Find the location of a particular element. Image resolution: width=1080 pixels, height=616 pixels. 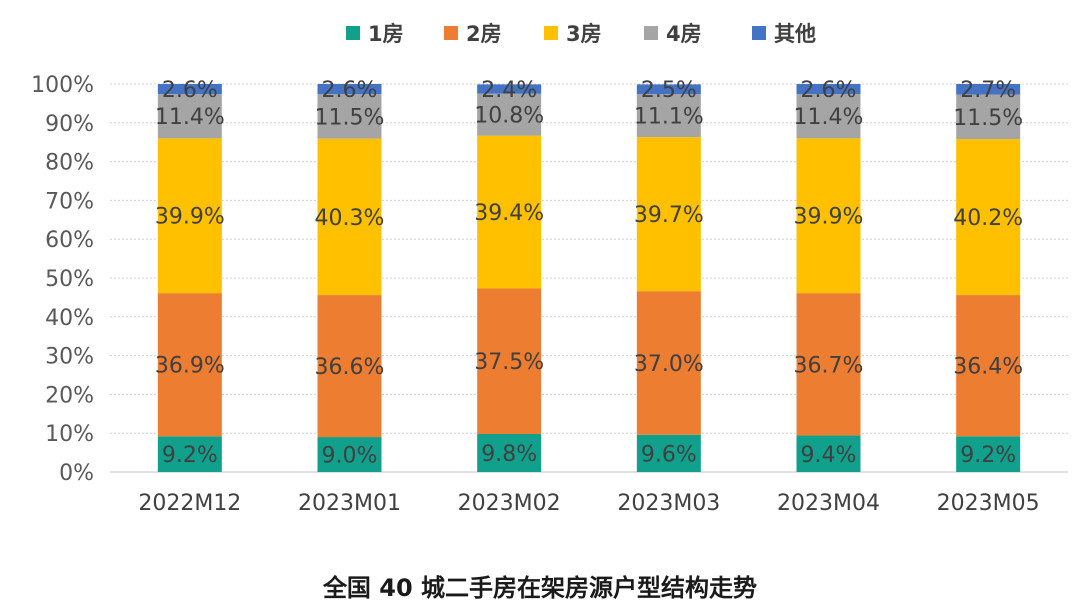

y-tick-label: 10% is located at coordinates (69, 434).